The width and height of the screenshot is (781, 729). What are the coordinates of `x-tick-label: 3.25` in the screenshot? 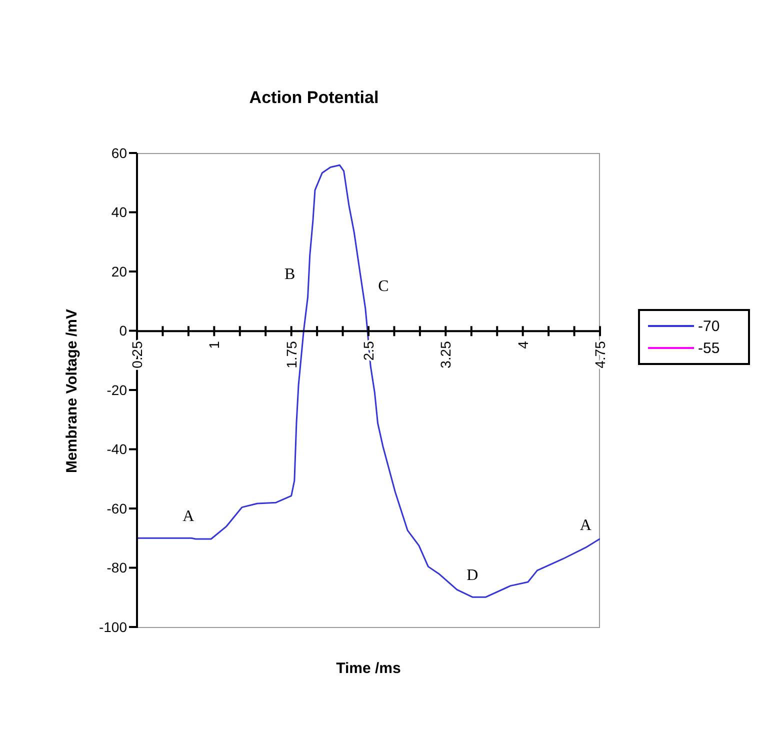 It's located at (446, 354).